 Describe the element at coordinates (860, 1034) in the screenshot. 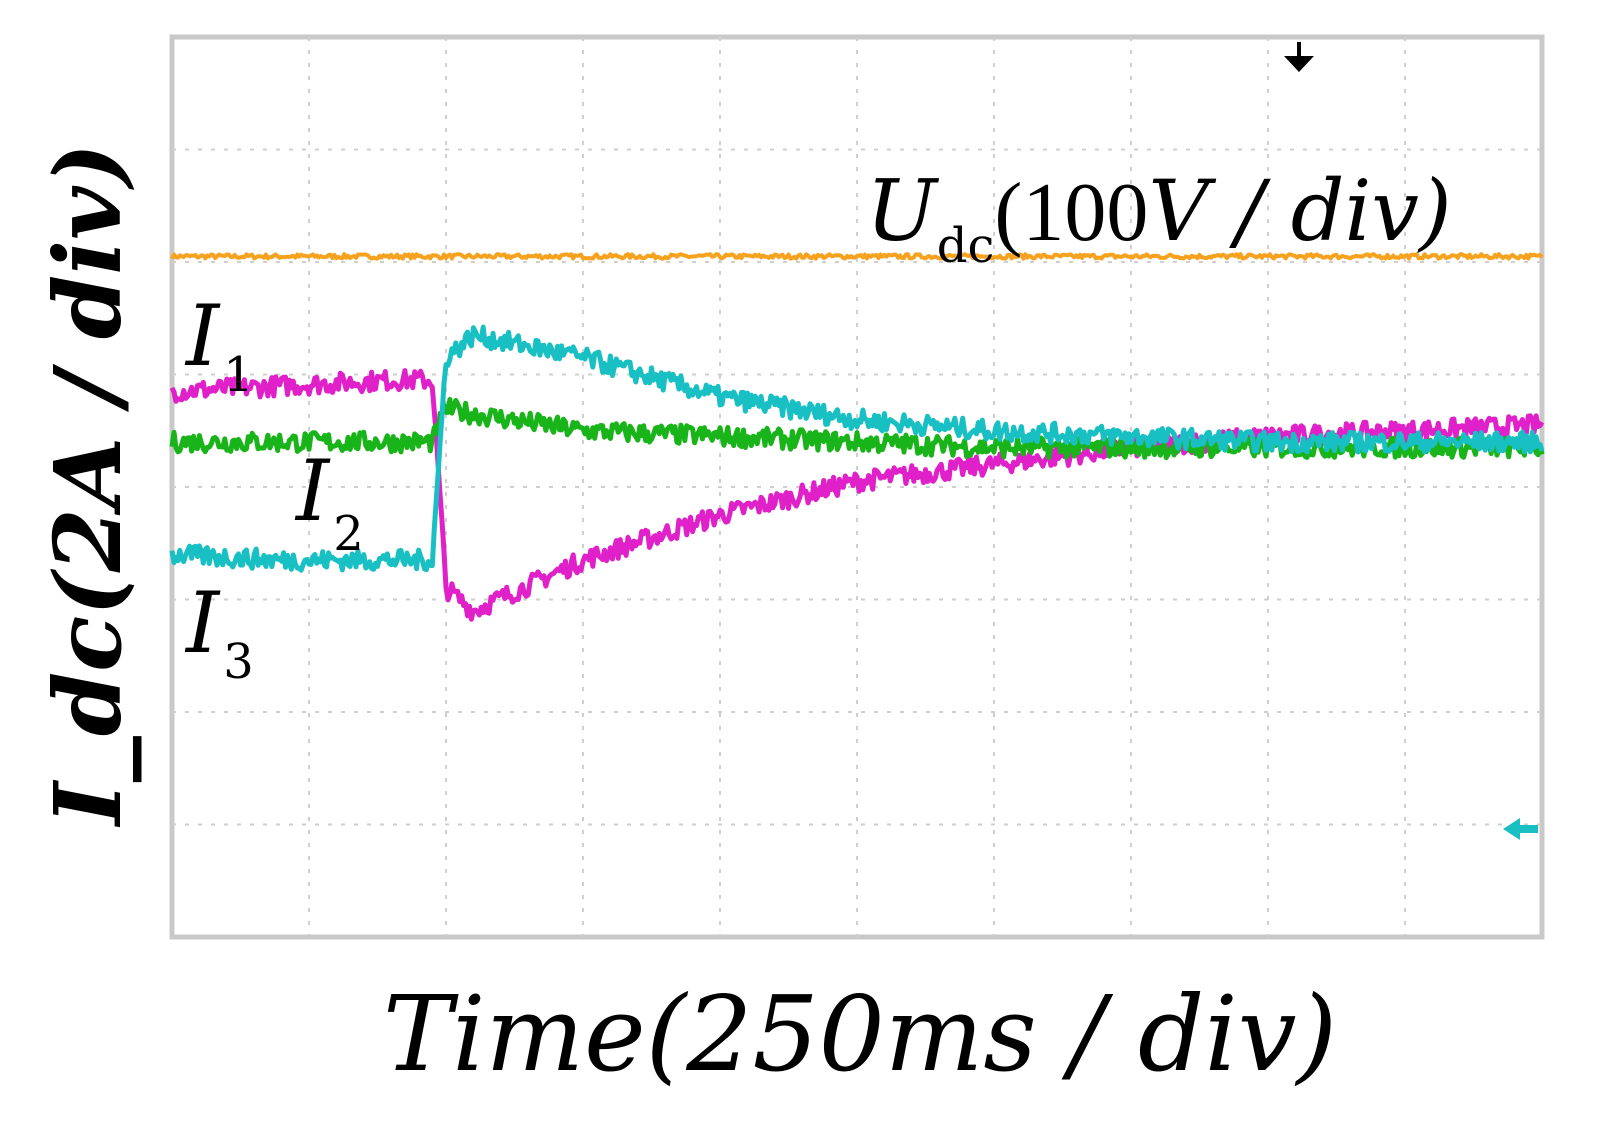

I see `x-axis-label: Time(250ms / div)` at that location.